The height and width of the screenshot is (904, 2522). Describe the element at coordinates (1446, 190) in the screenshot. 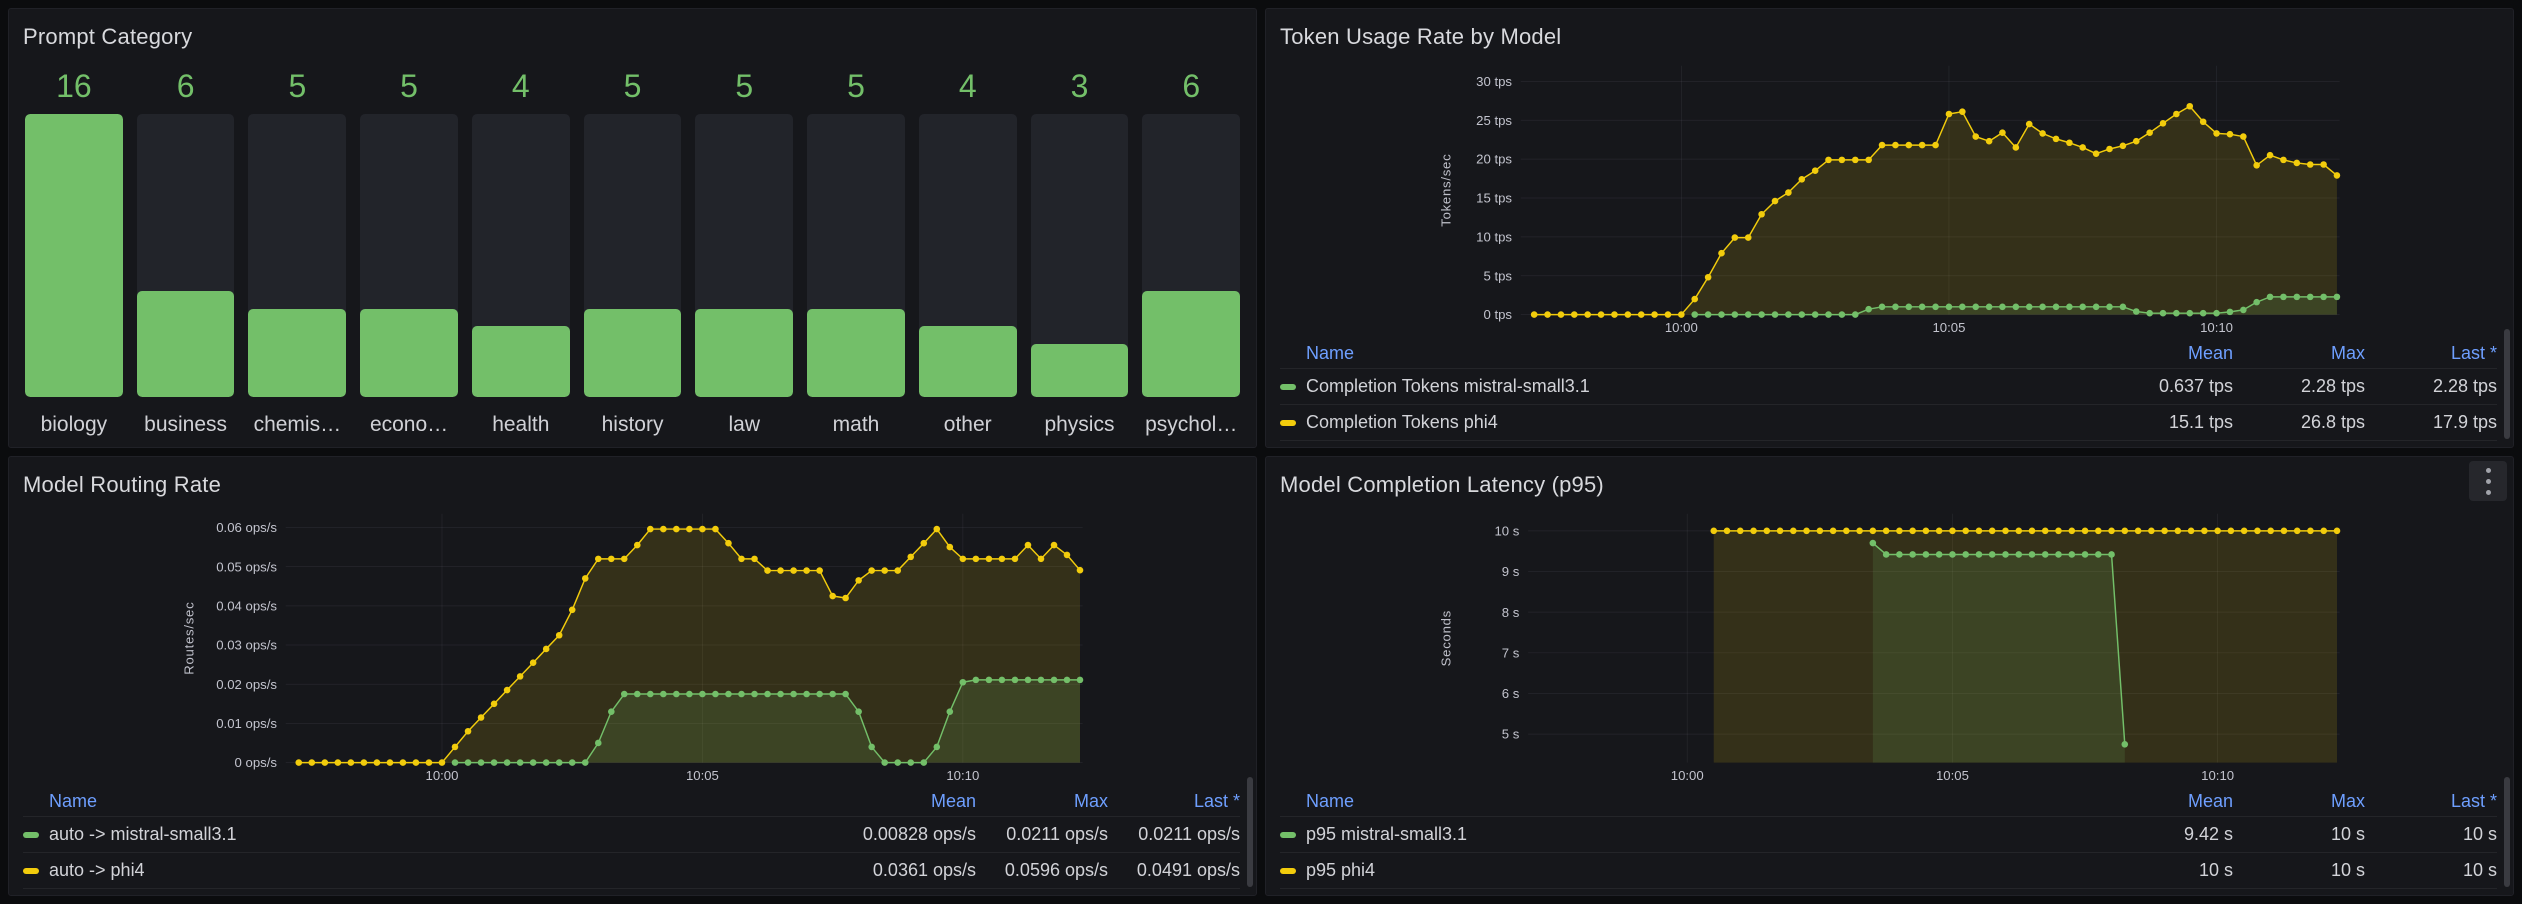

I see `y-axis-label: Tokens/sec` at that location.